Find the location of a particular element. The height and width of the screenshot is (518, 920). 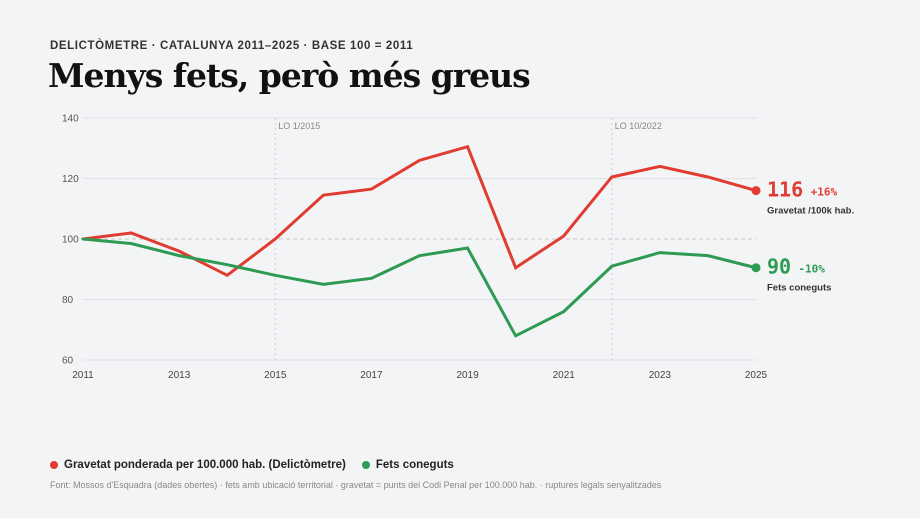

x-tick-label: 2025 is located at coordinates (756, 375).